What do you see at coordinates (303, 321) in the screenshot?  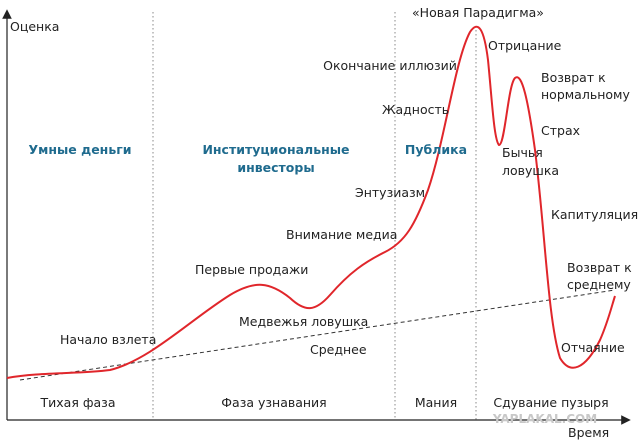 I see `stage-label: Медвежья ловушка` at bounding box center [303, 321].